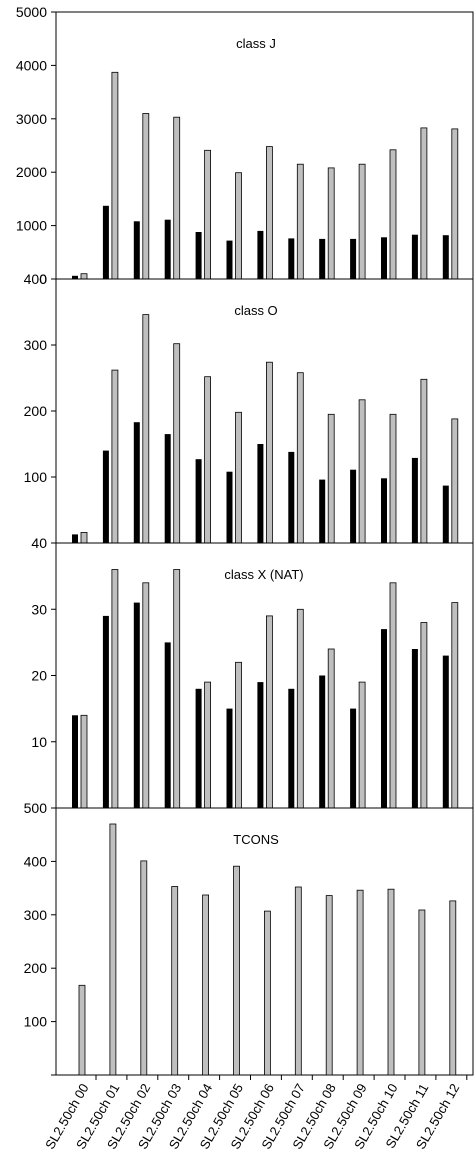  Describe the element at coordinates (43, 279) in the screenshot. I see `y-tick-label: 0` at that location.